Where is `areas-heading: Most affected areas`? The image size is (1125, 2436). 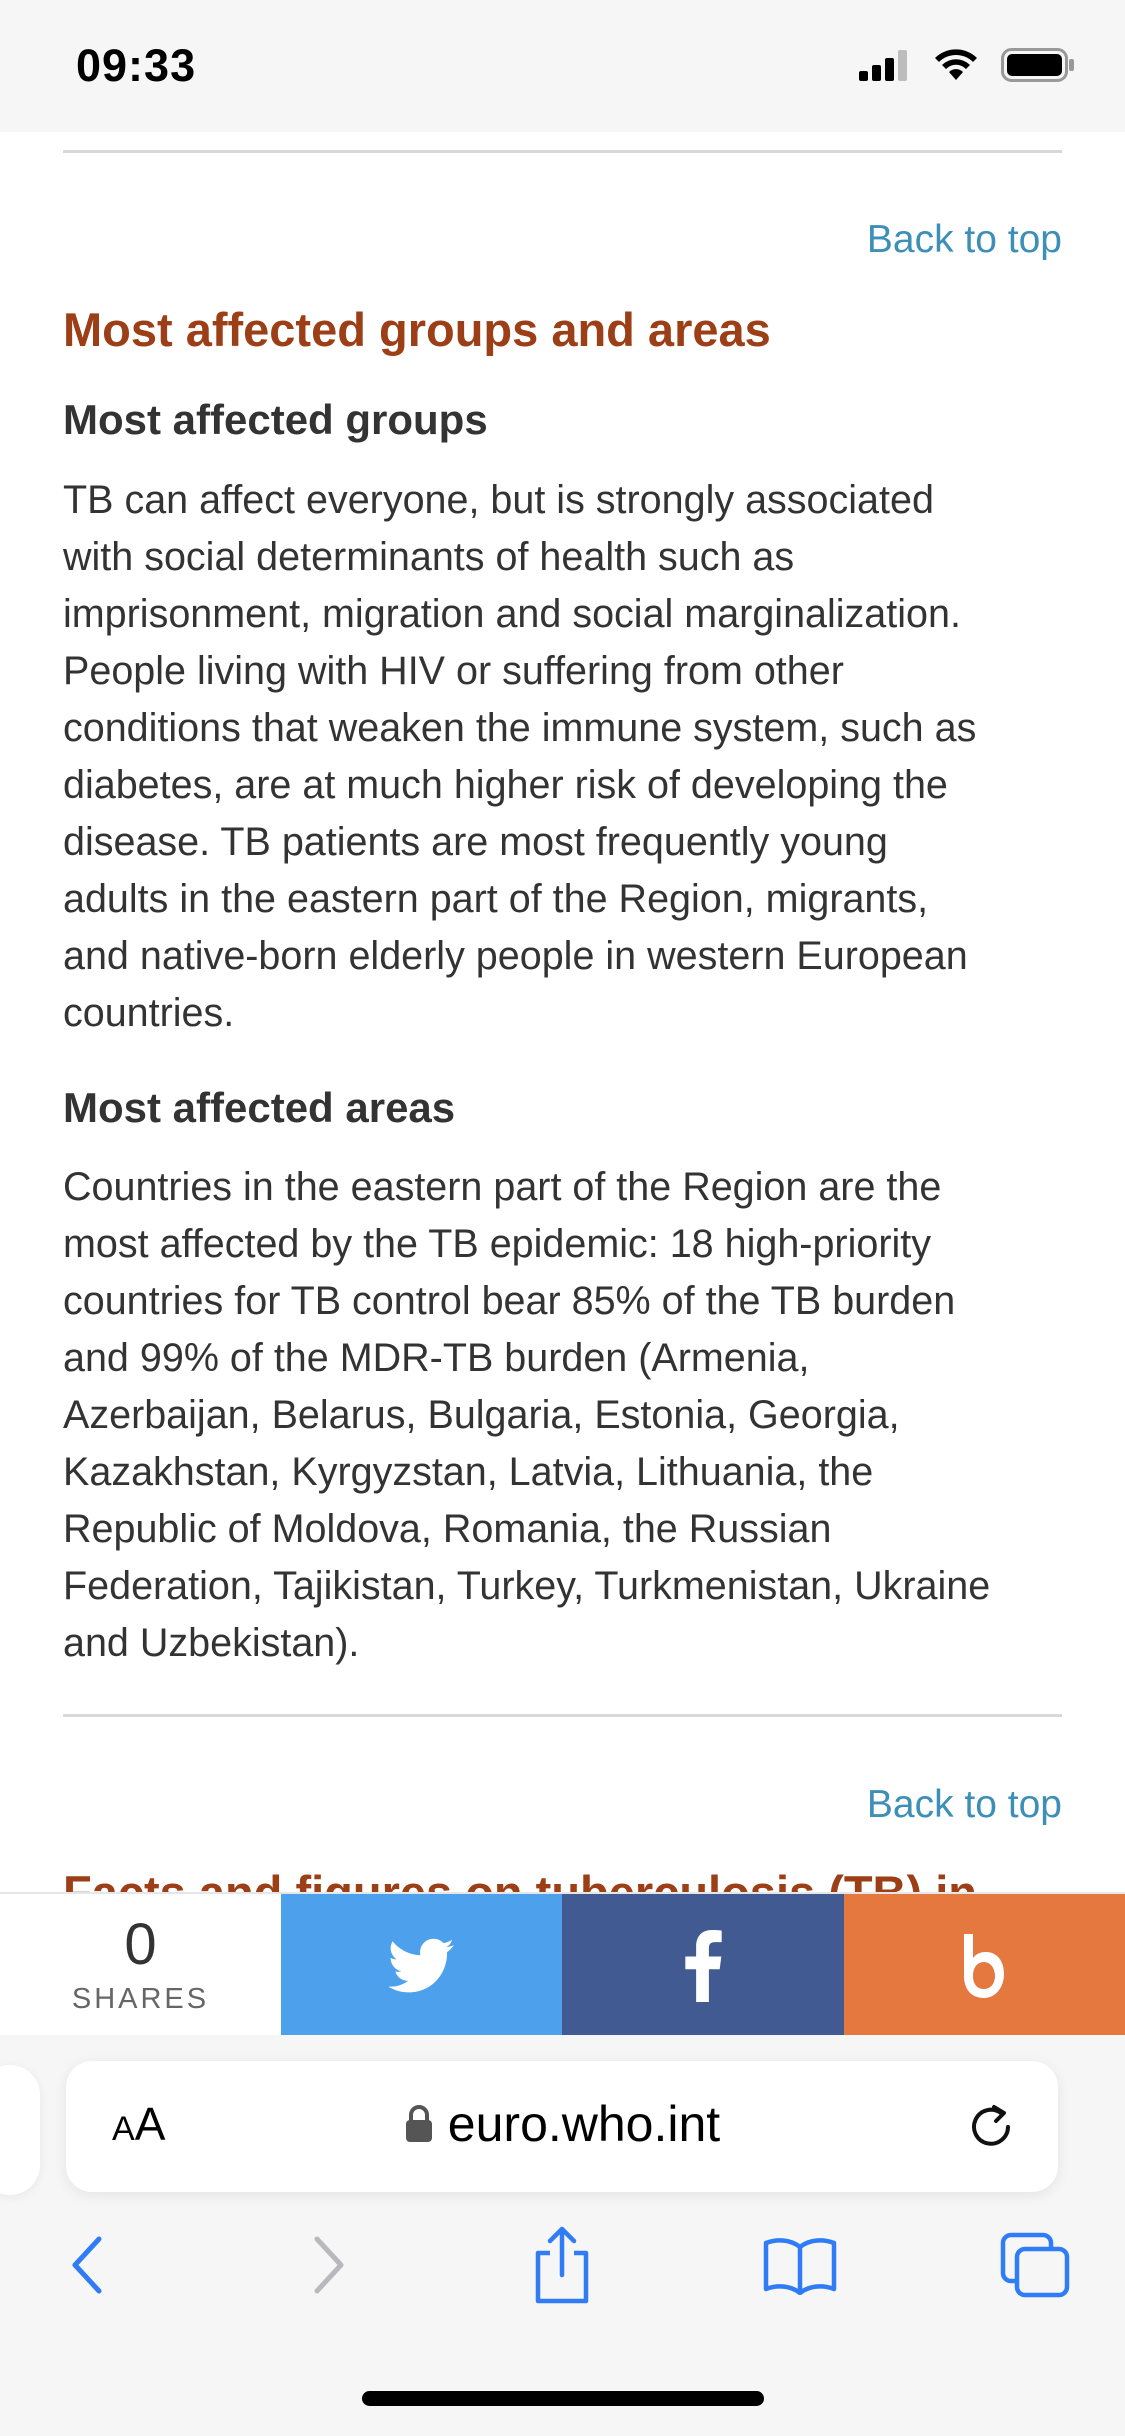 areas-heading: Most affected areas is located at coordinates (259, 1107).